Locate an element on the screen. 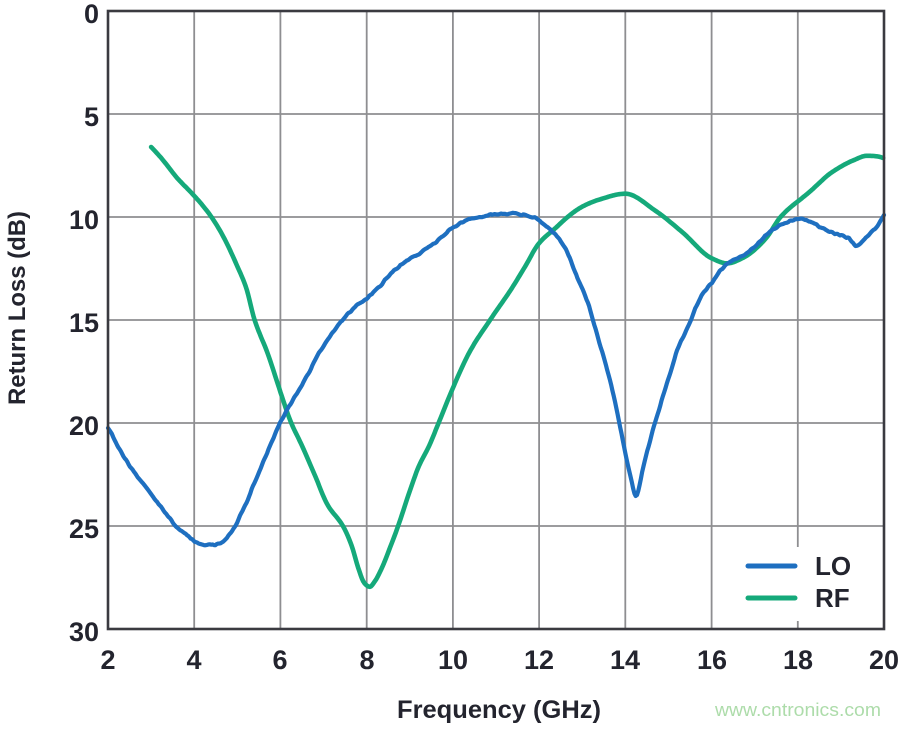  svg-text: www.cntronics.com is located at coordinates (797, 710).